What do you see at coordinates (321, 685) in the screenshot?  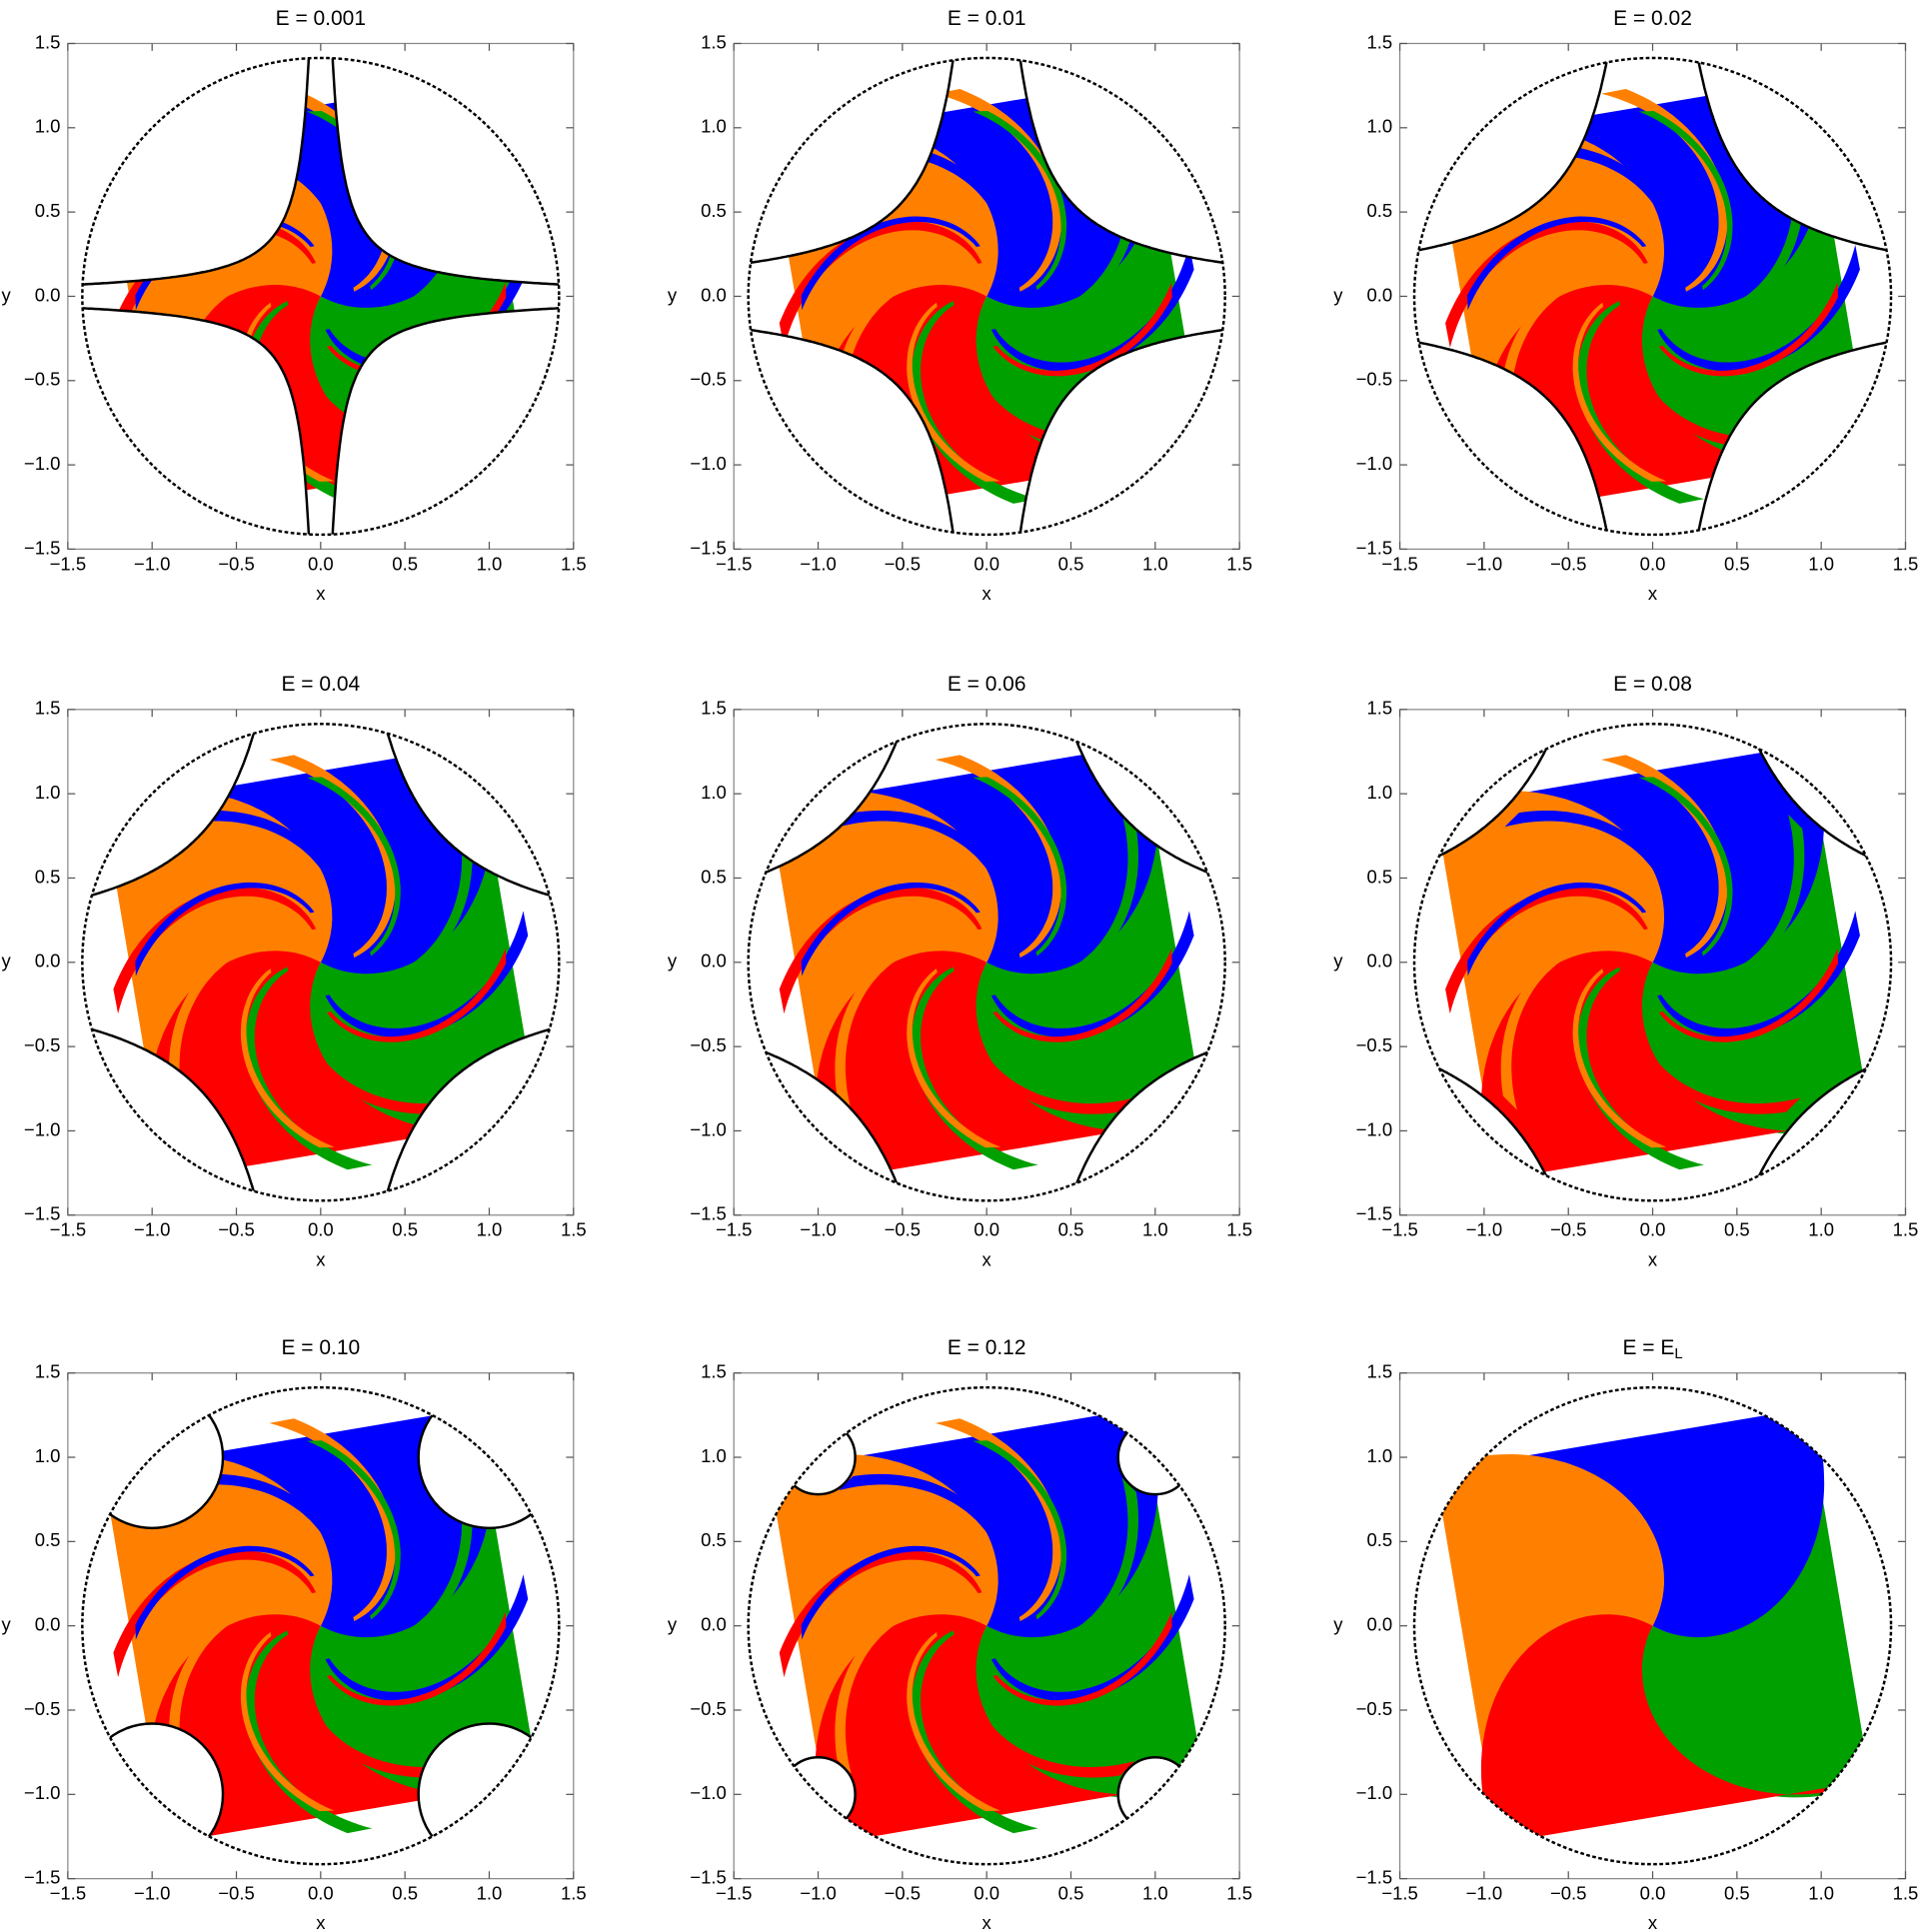 I see `chart-title: E = 0.04` at bounding box center [321, 685].